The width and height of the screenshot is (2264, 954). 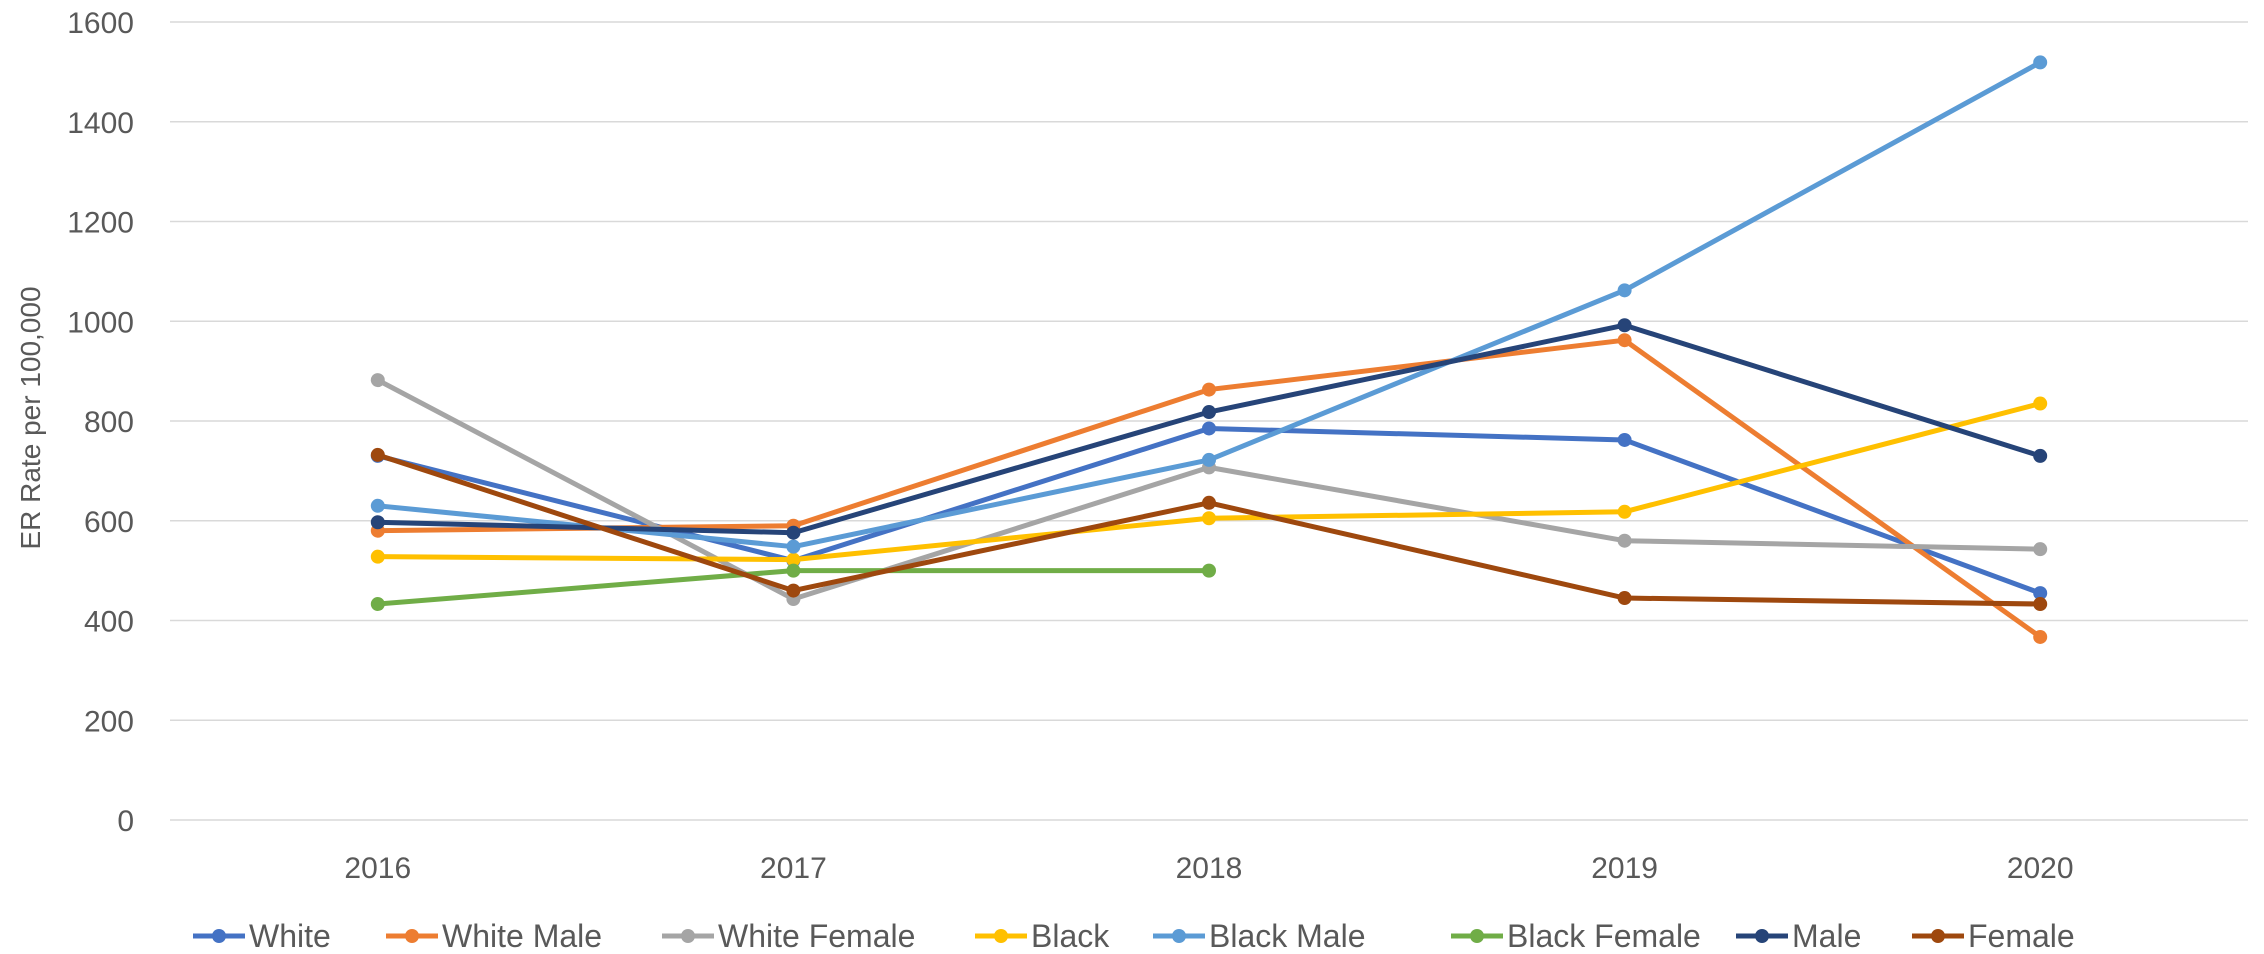 I want to click on y-tick-label: 200, so click(x=109, y=721).